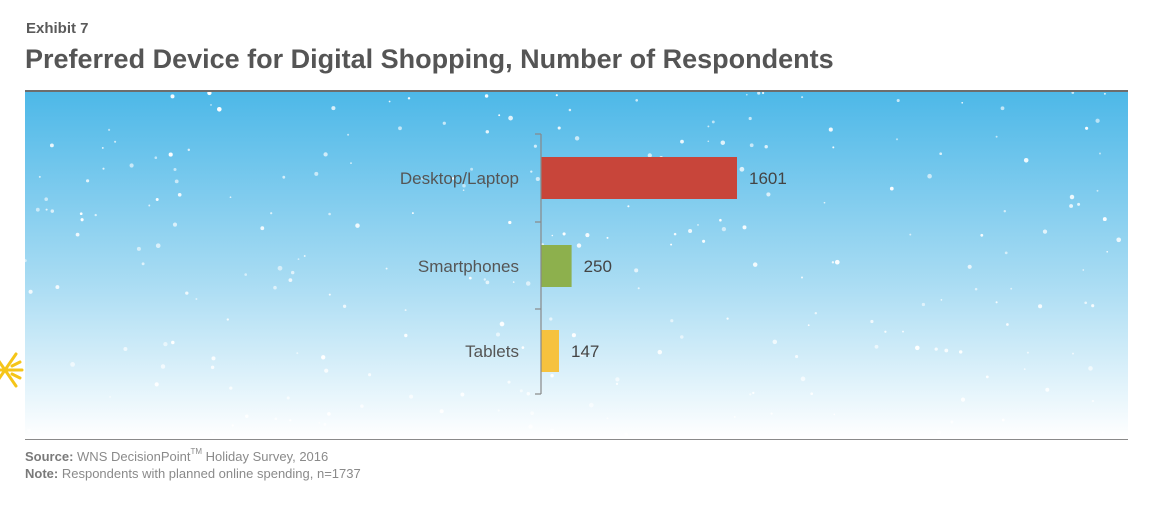  What do you see at coordinates (598, 266) in the screenshot?
I see `data-label: 250` at bounding box center [598, 266].